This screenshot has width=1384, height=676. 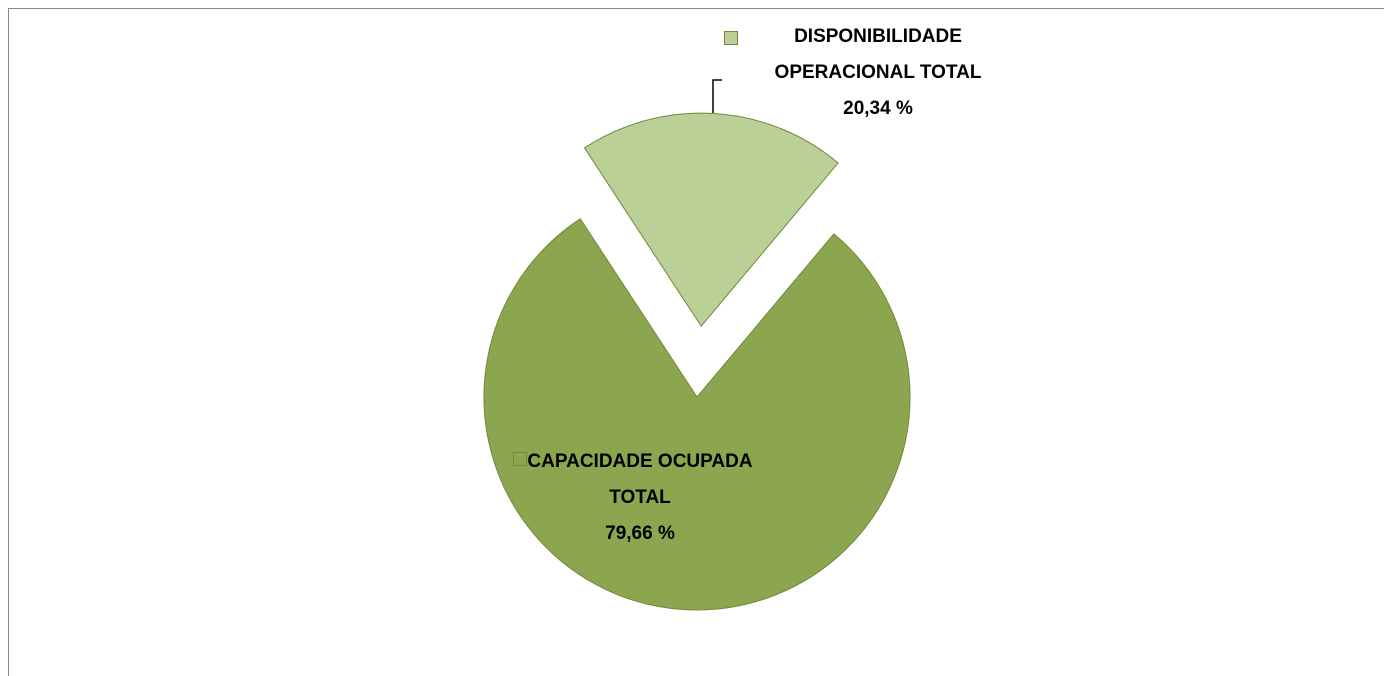 I want to click on leader-line, so click(x=717, y=98).